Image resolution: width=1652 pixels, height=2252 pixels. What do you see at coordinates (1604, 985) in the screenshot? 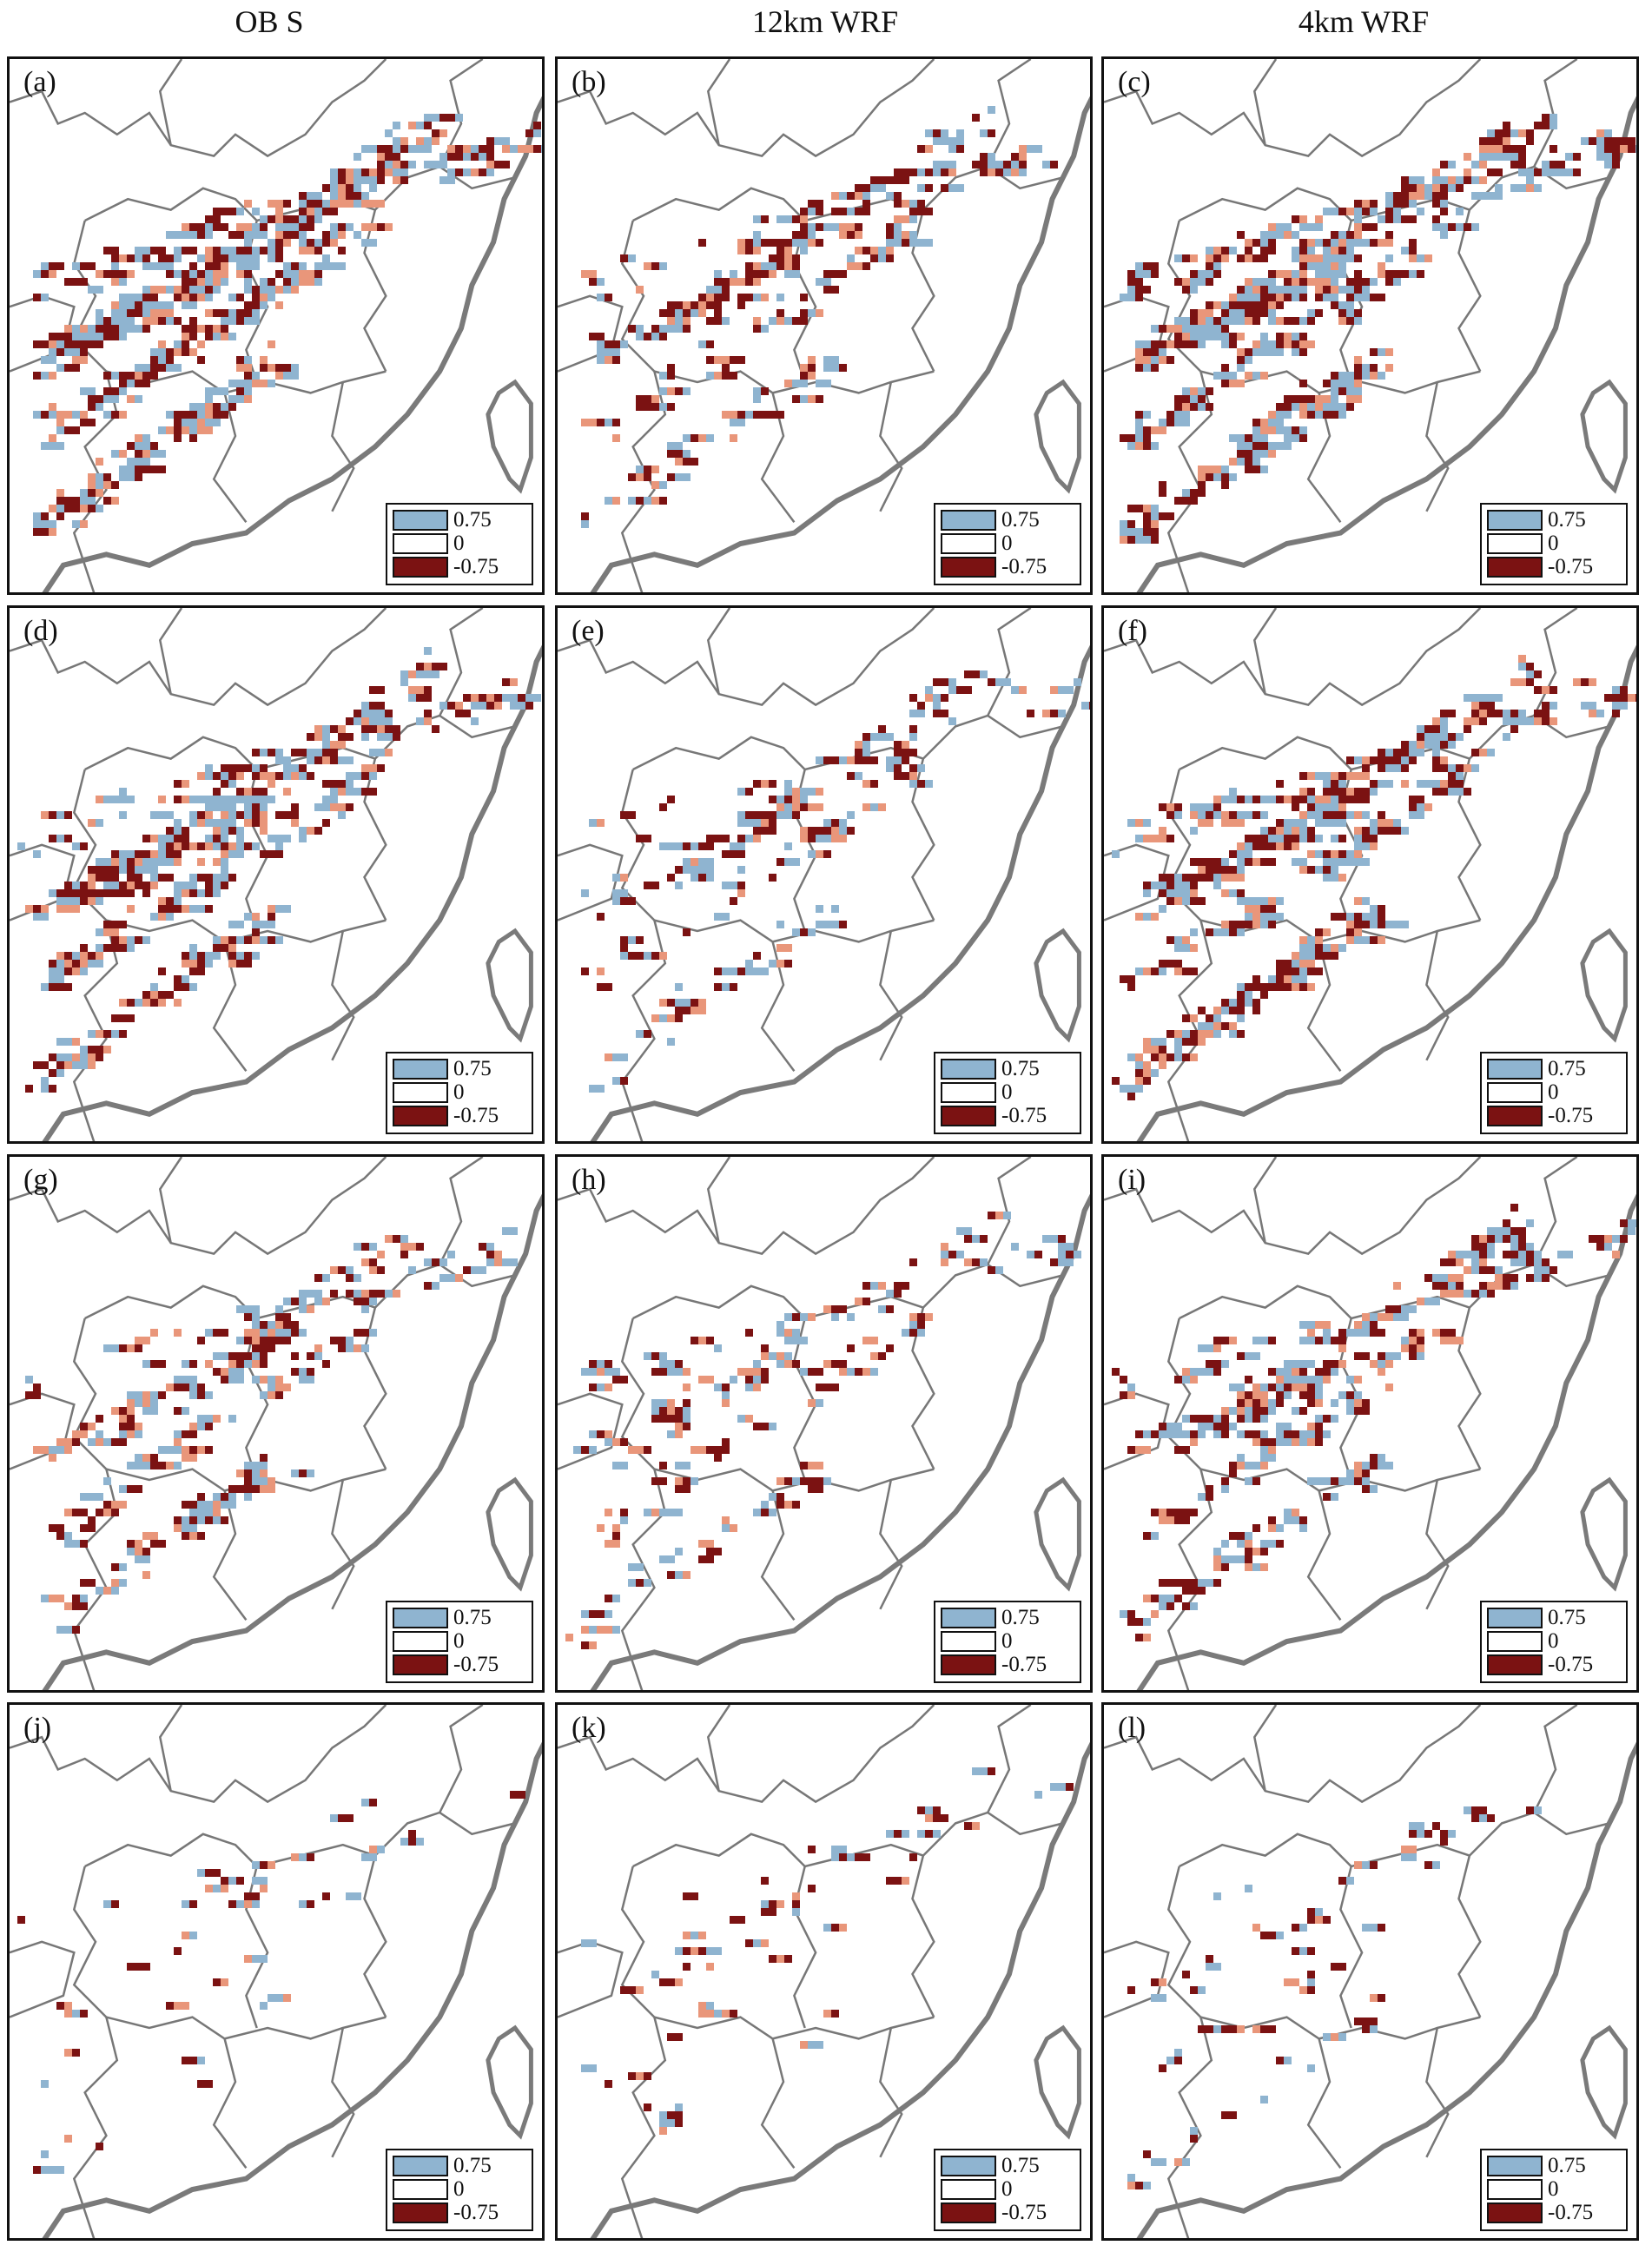
I see `island-outline` at bounding box center [1604, 985].